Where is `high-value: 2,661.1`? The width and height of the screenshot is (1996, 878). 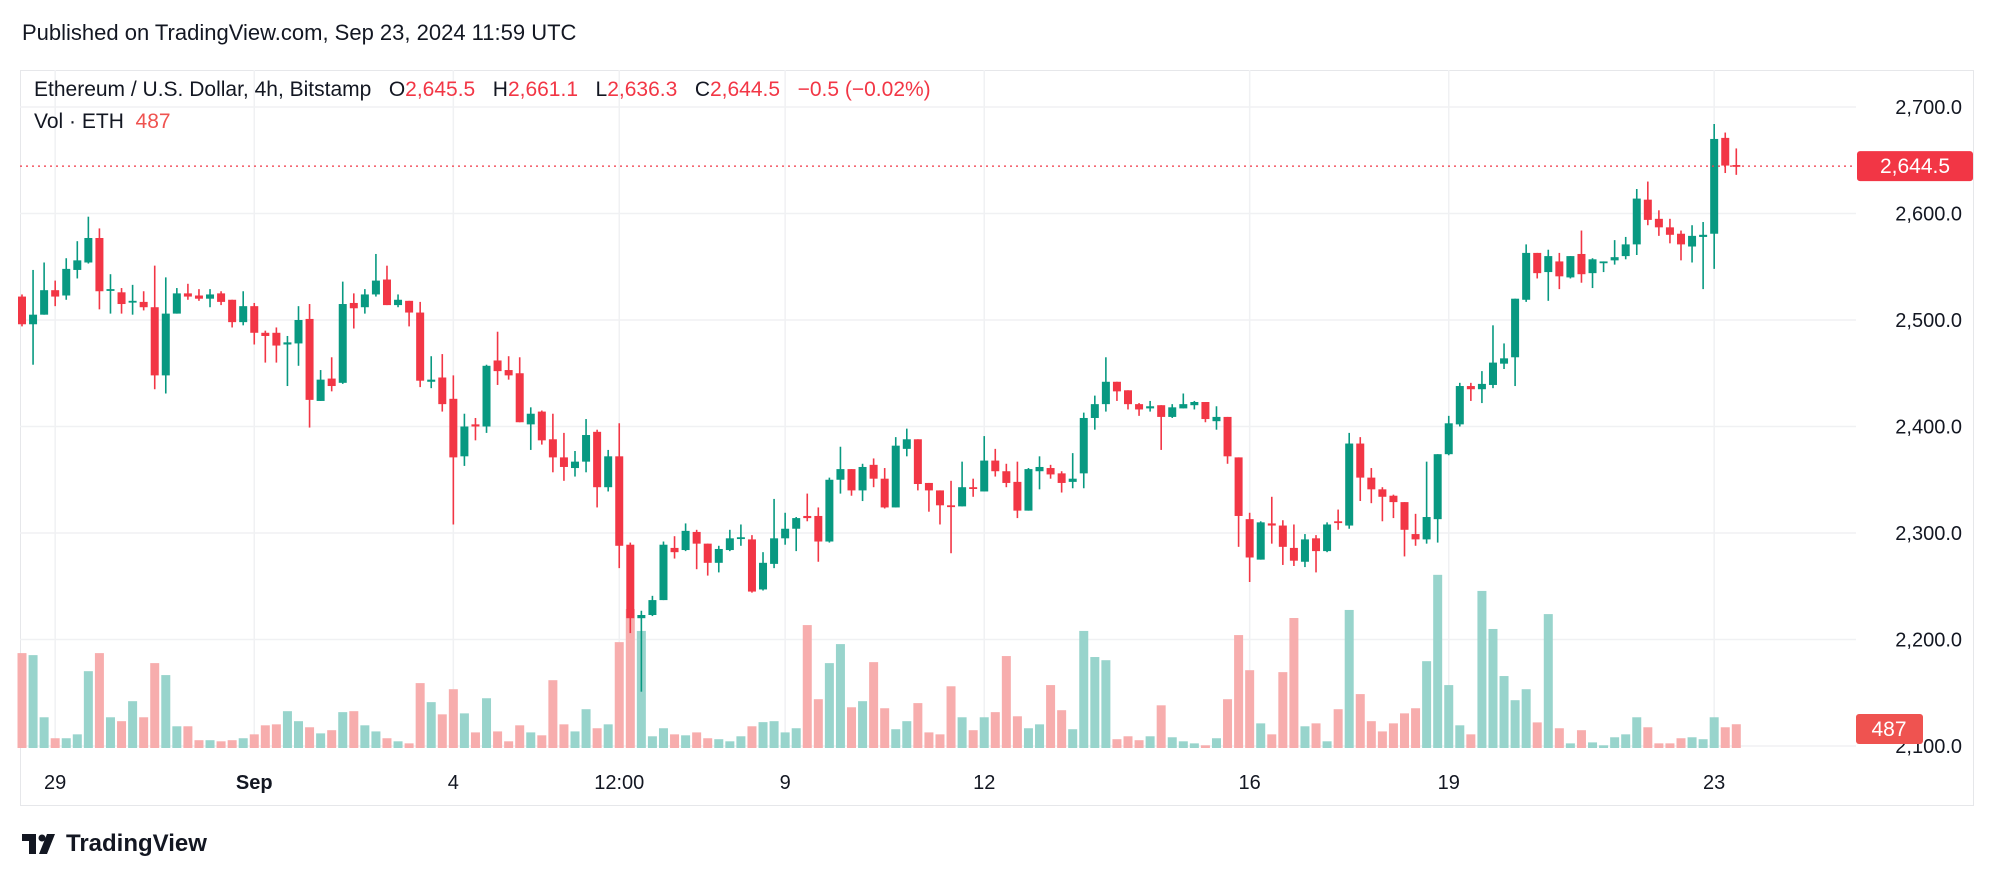 high-value: 2,661.1 is located at coordinates (543, 89).